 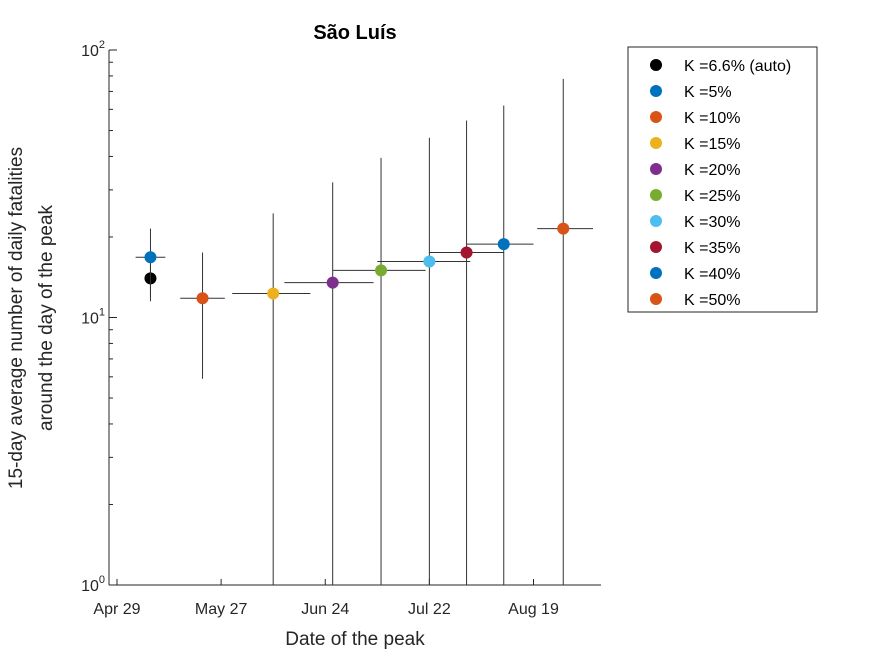 I want to click on y-tick-exponent: 0, so click(x=102, y=580).